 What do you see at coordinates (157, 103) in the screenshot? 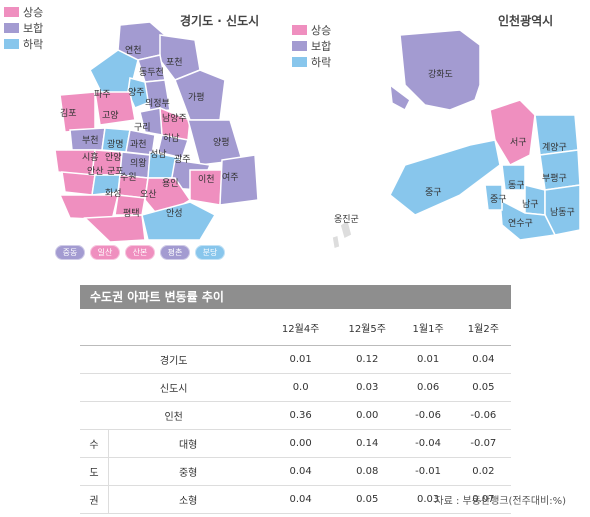
I see `region-label: 의정부` at bounding box center [157, 103].